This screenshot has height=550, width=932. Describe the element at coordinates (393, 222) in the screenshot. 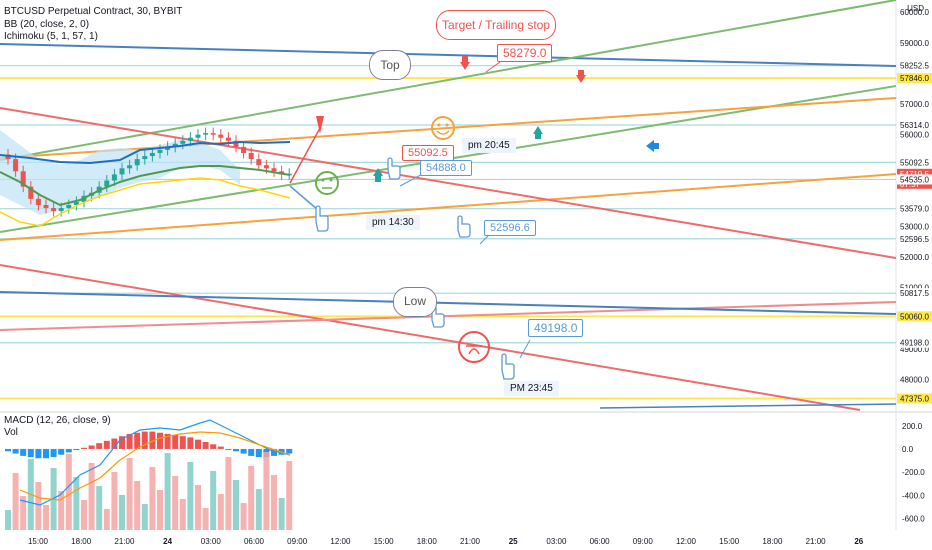

I see `note-1430: pm 14:30` at that location.